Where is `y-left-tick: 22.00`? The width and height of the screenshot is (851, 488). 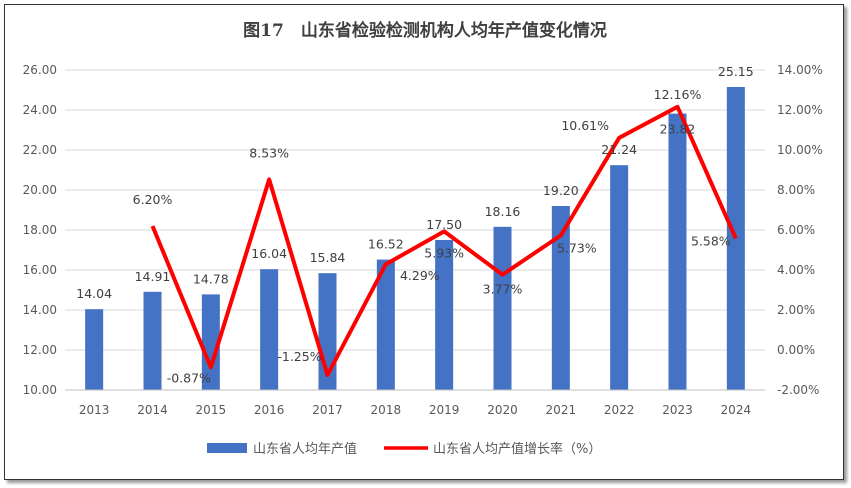 y-left-tick: 22.00 is located at coordinates (40, 150).